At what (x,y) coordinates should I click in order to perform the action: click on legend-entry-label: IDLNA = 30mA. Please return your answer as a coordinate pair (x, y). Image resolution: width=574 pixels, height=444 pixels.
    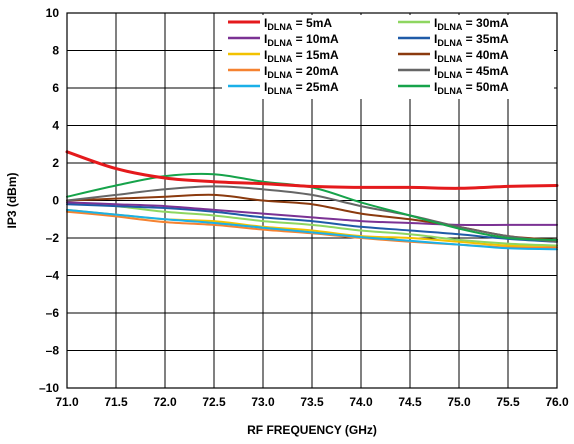
    Looking at the image, I should click on (471, 24).